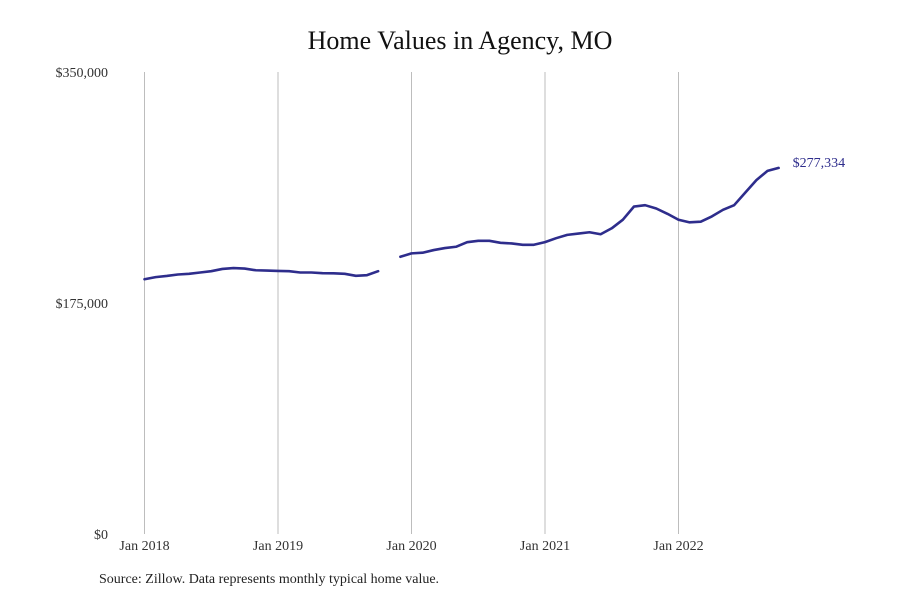  Describe the element at coordinates (545, 546) in the screenshot. I see `x-tick-label: Jan 2021` at that location.